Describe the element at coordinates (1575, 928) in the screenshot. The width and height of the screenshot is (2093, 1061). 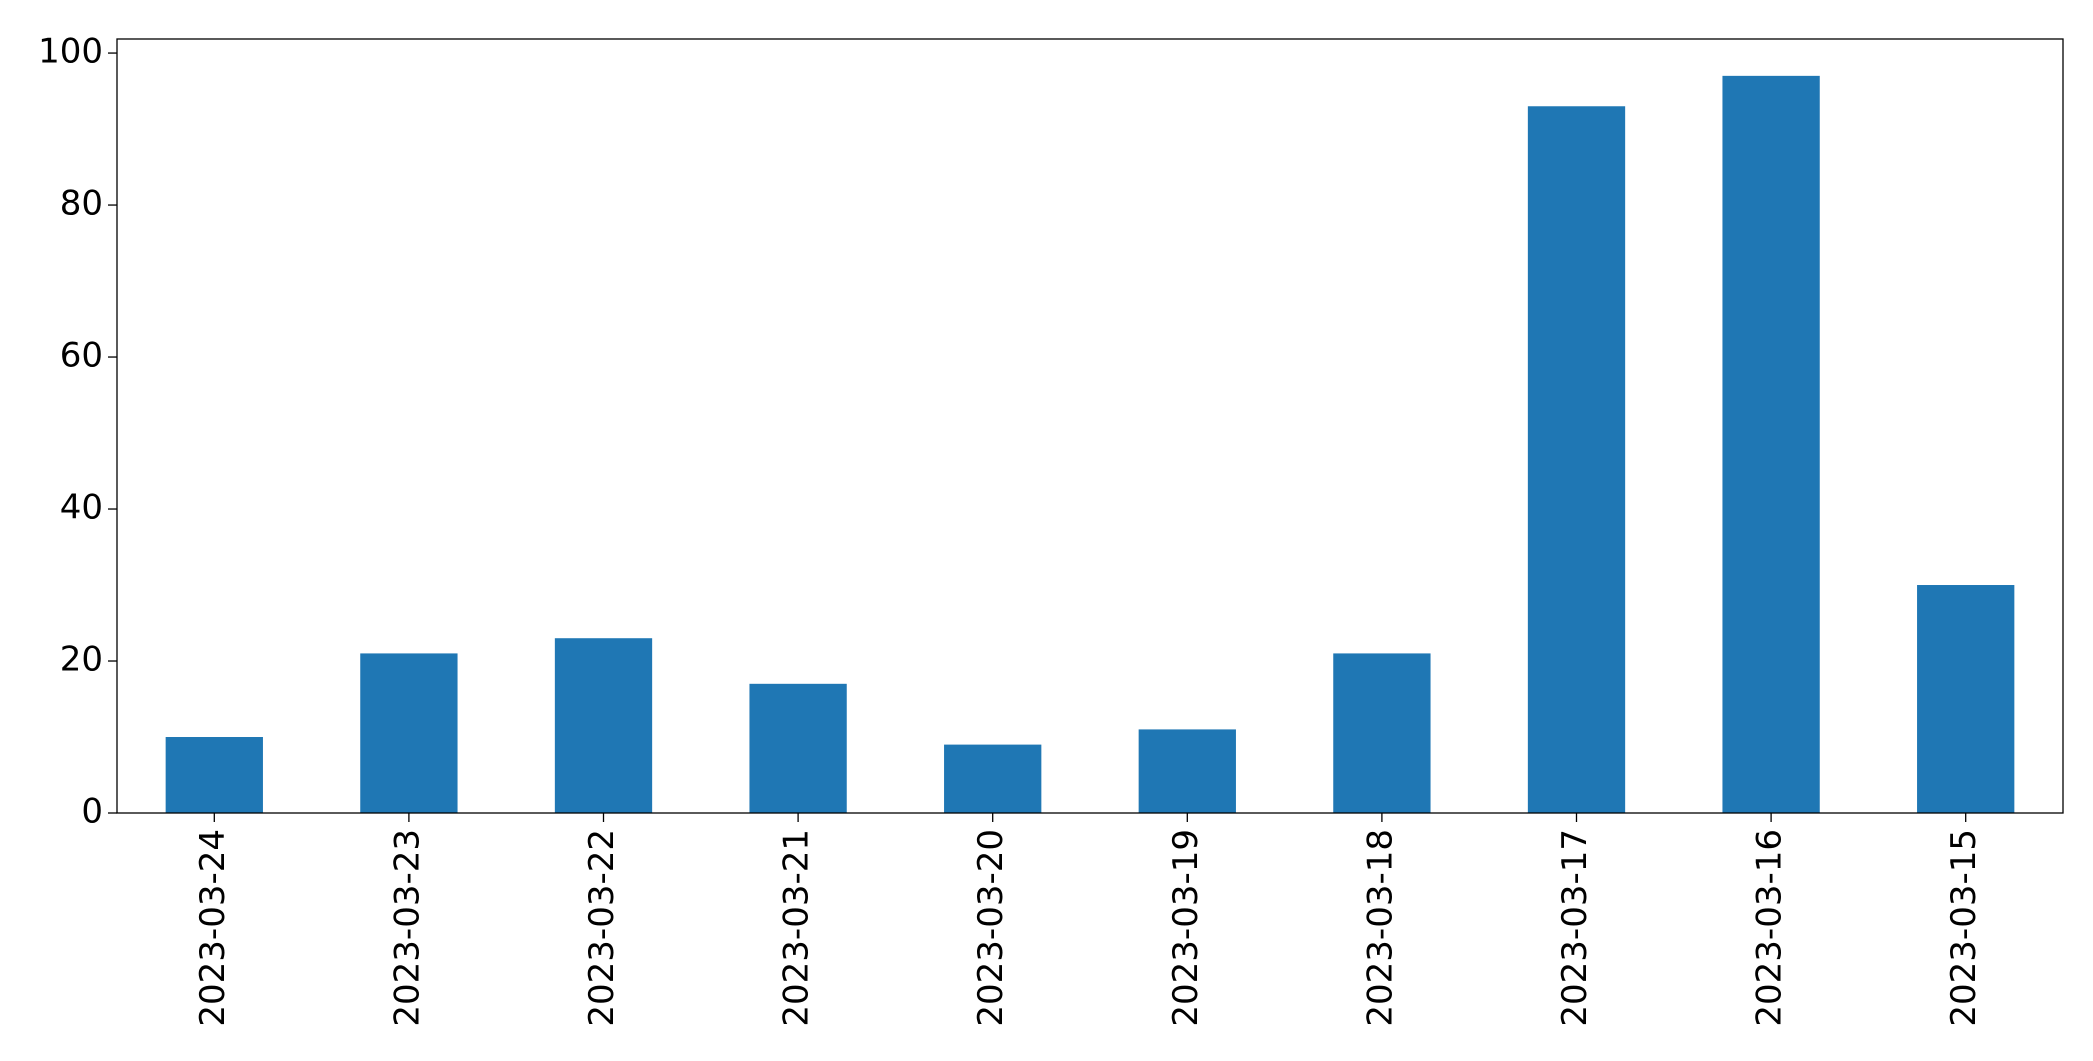
I see `x-tick-label: 2023-03-17` at that location.